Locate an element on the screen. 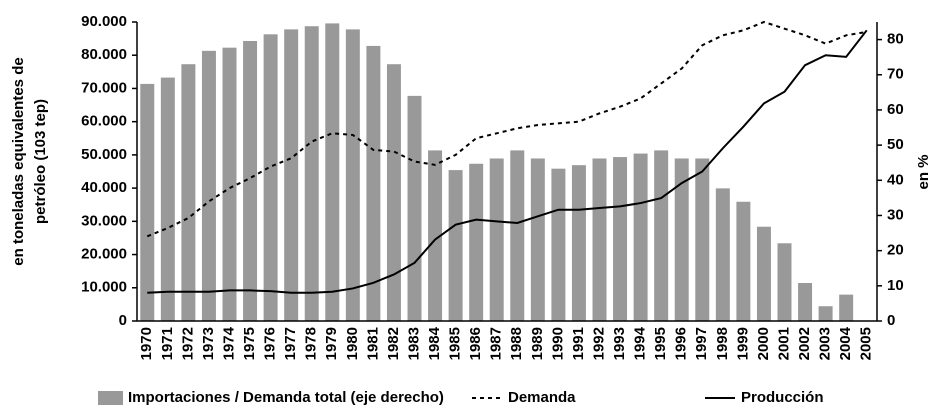 The image size is (932, 409). y2-axis-title: en % is located at coordinates (923, 171).